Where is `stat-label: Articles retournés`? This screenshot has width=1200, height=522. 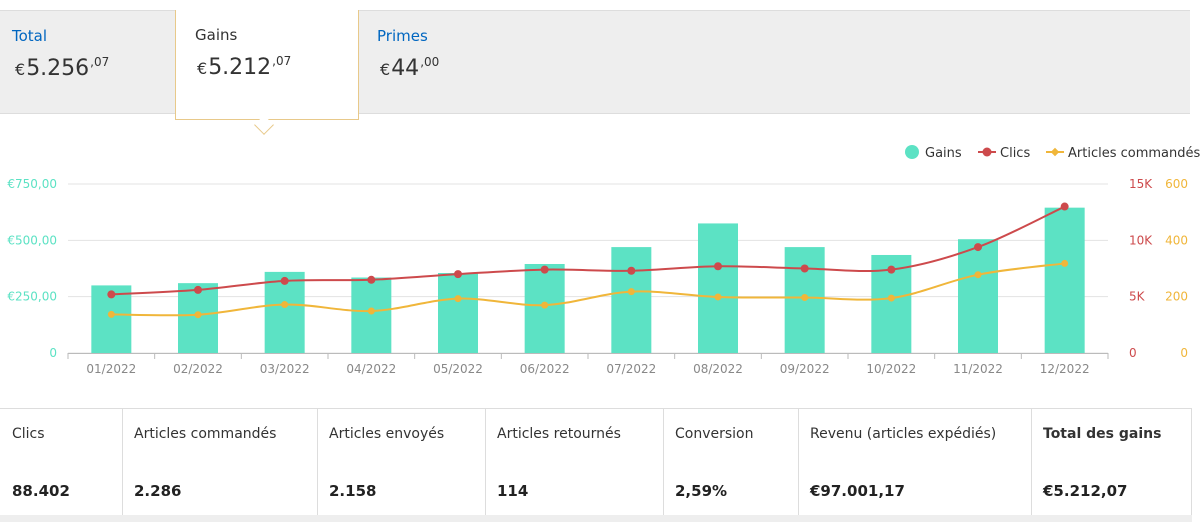 stat-label: Articles retournés is located at coordinates (559, 434).